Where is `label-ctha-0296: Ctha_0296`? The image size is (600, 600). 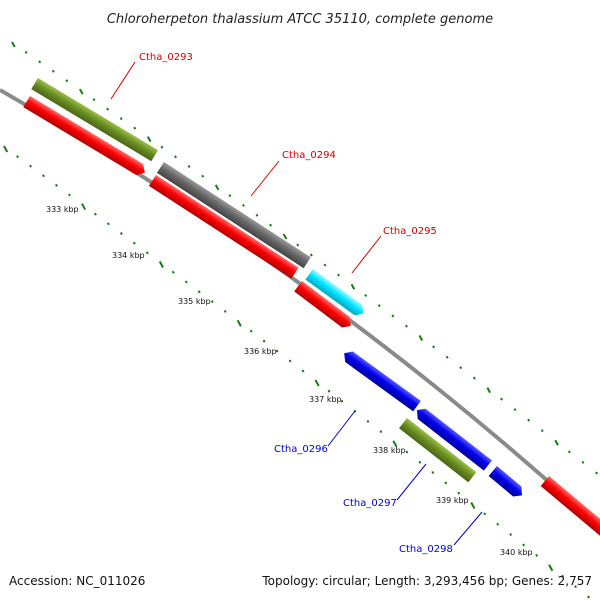
label-ctha-0296: Ctha_0296 is located at coordinates (301, 449).